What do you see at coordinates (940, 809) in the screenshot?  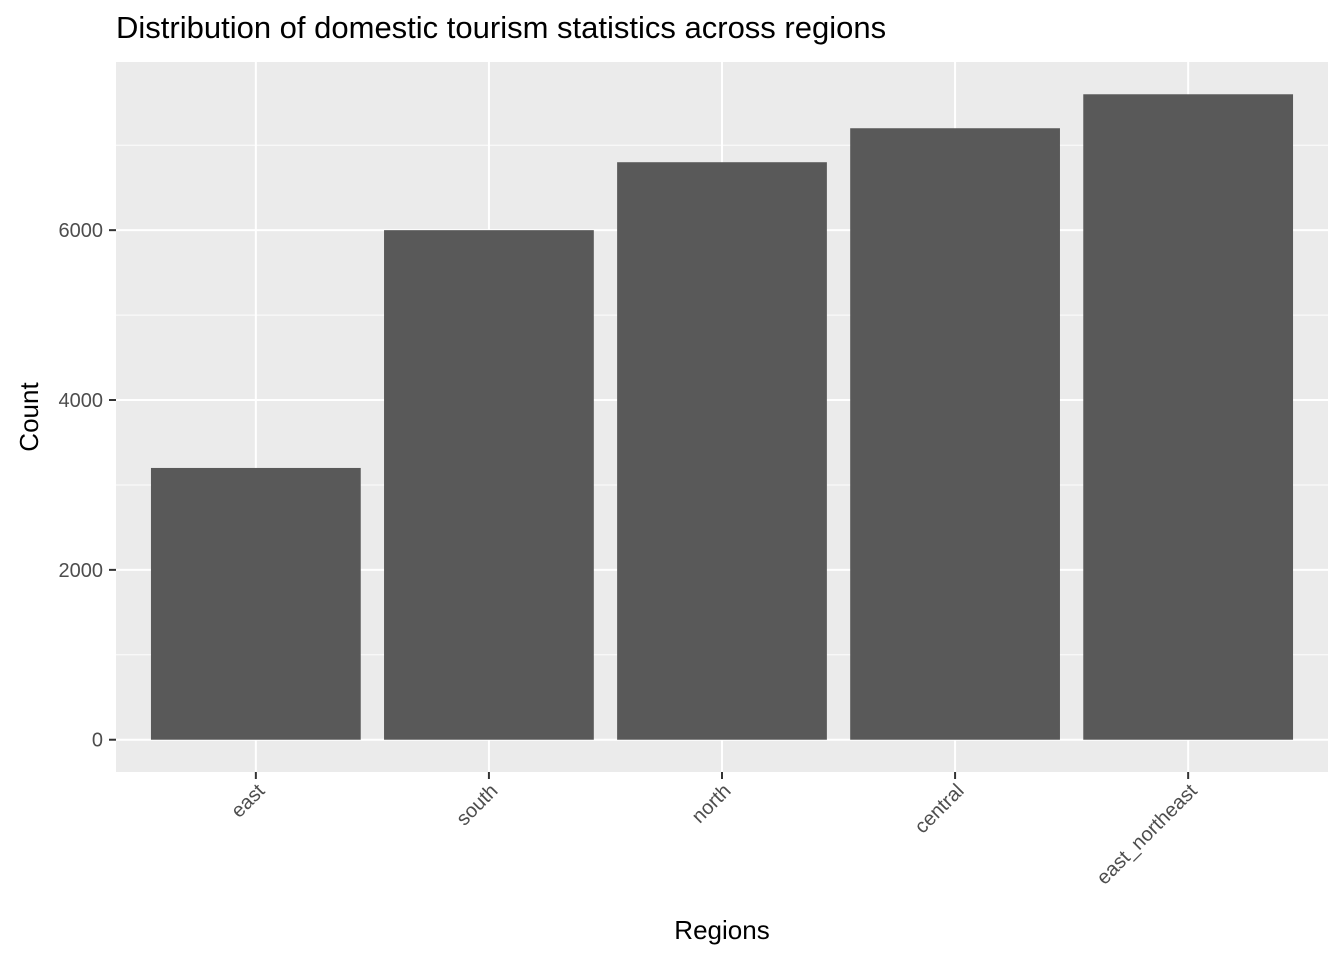 I see `x-tick-label: central` at bounding box center [940, 809].